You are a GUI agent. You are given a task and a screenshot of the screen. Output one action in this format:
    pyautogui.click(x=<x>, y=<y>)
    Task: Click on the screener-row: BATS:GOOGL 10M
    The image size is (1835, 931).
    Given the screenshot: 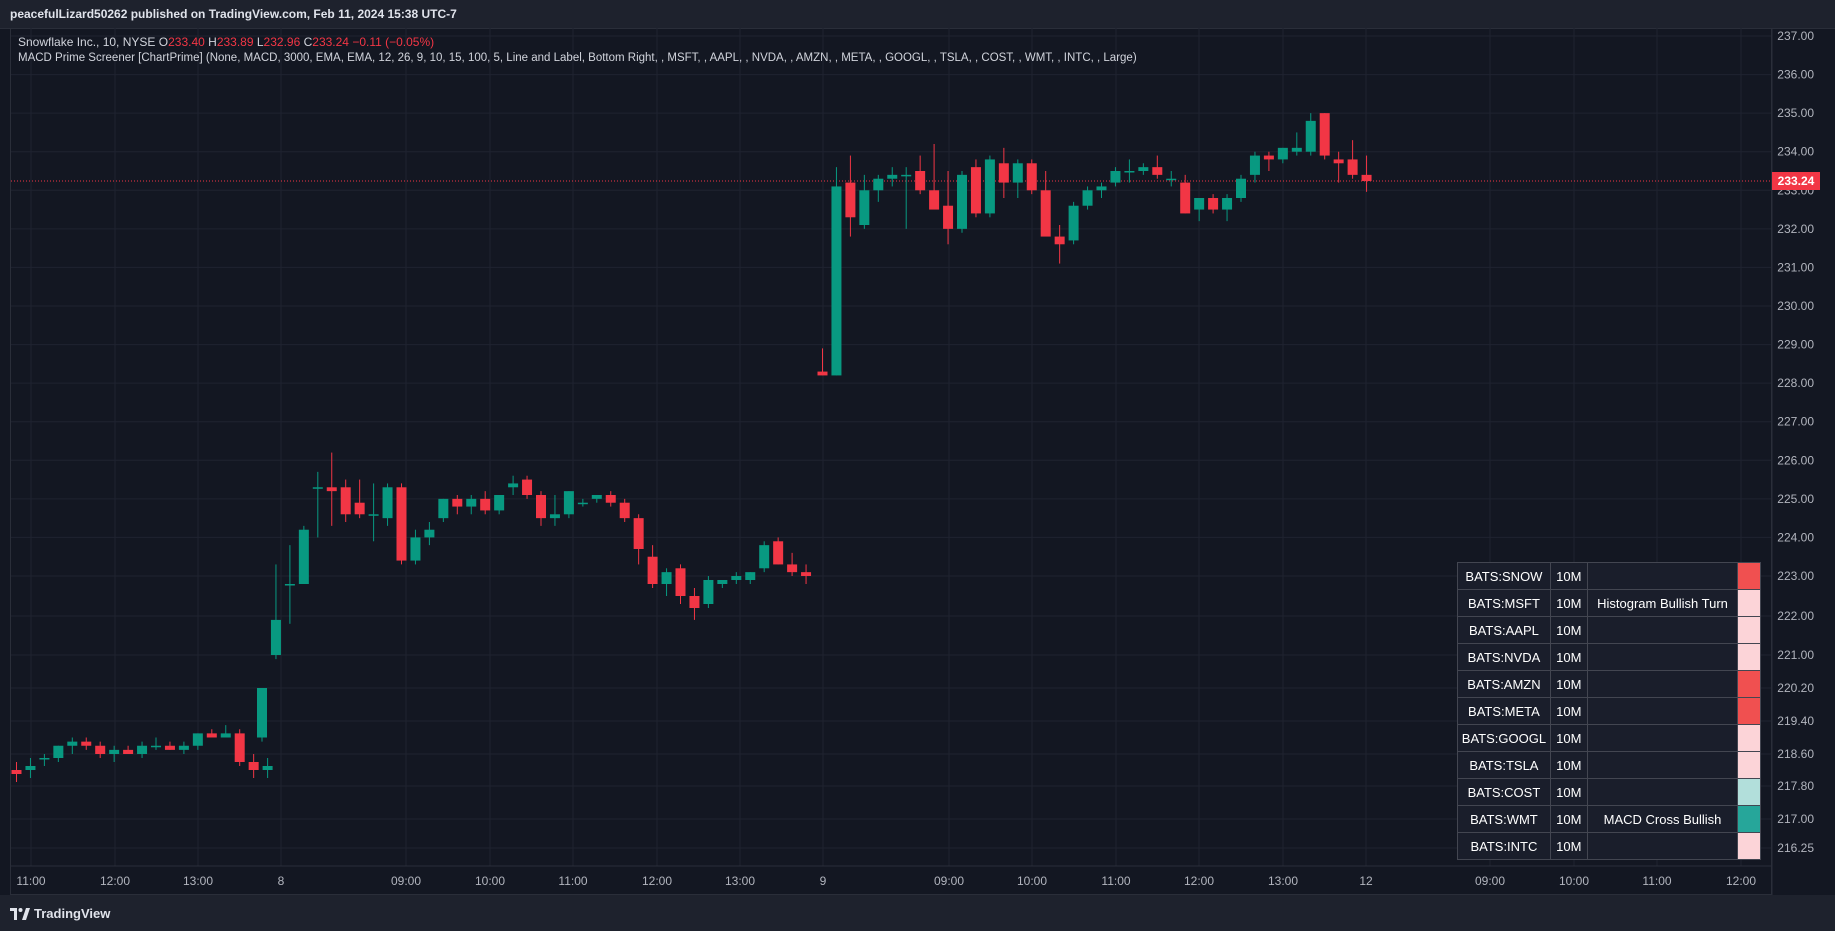 What is the action you would take?
    pyautogui.click(x=1609, y=738)
    